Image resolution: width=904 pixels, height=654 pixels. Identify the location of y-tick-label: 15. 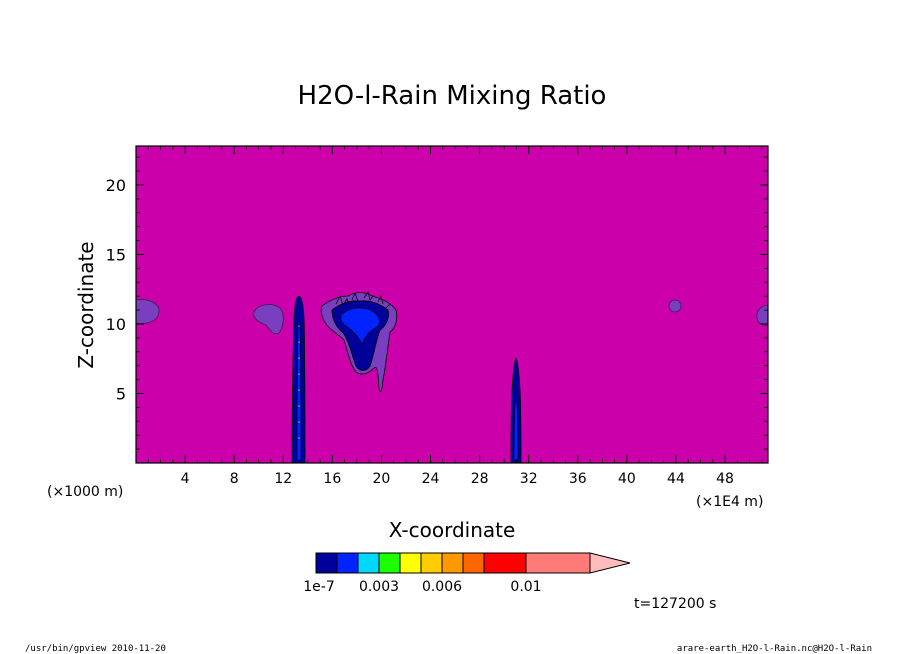
(116, 254).